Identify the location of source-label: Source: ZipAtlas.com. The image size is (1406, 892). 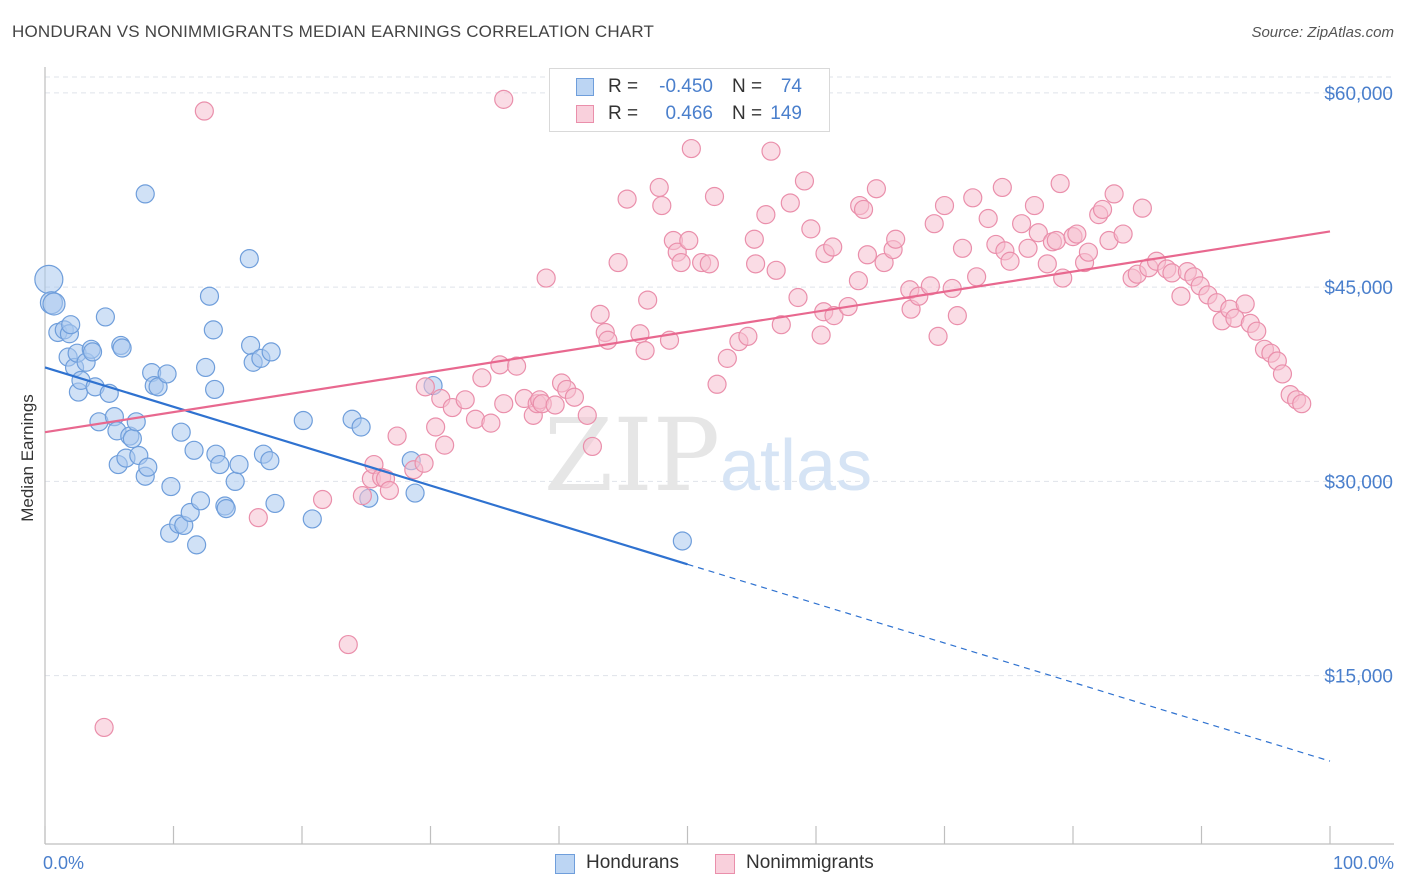
(1322, 32).